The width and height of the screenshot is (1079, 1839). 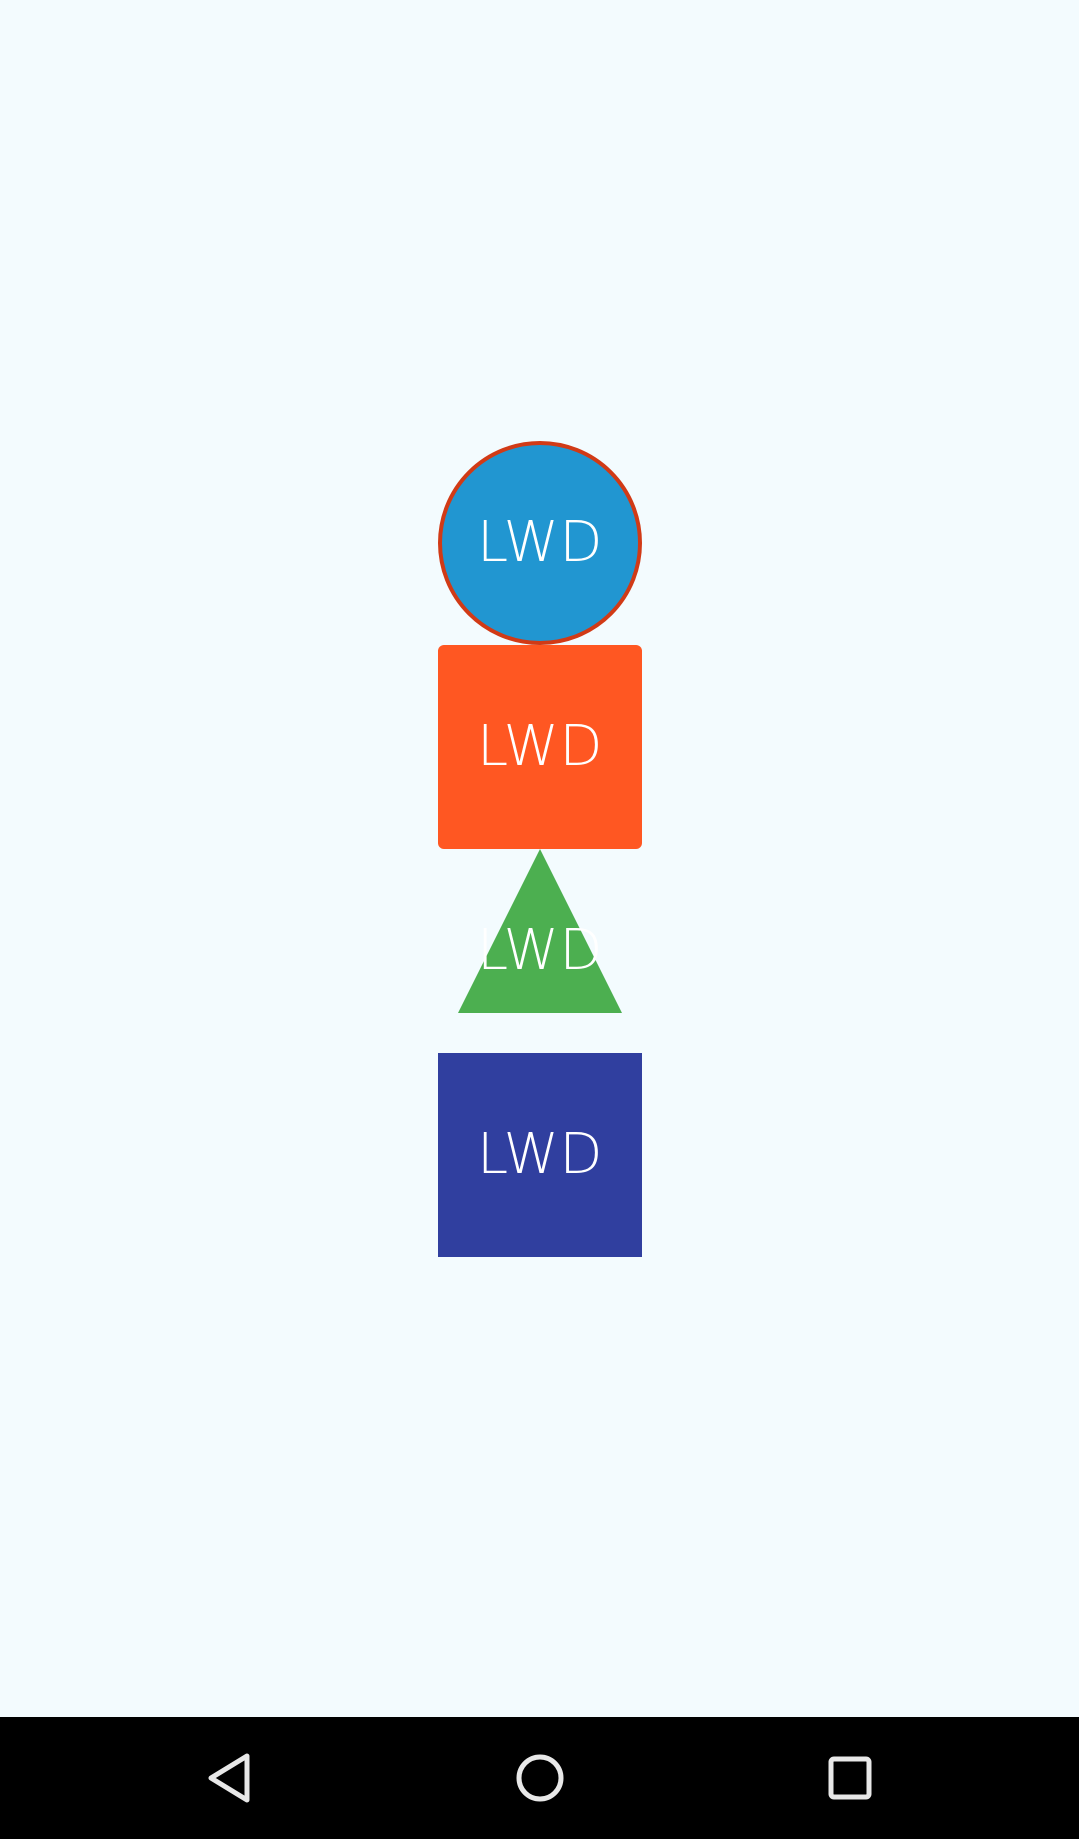 I want to click on back-button, so click(x=231, y=1778).